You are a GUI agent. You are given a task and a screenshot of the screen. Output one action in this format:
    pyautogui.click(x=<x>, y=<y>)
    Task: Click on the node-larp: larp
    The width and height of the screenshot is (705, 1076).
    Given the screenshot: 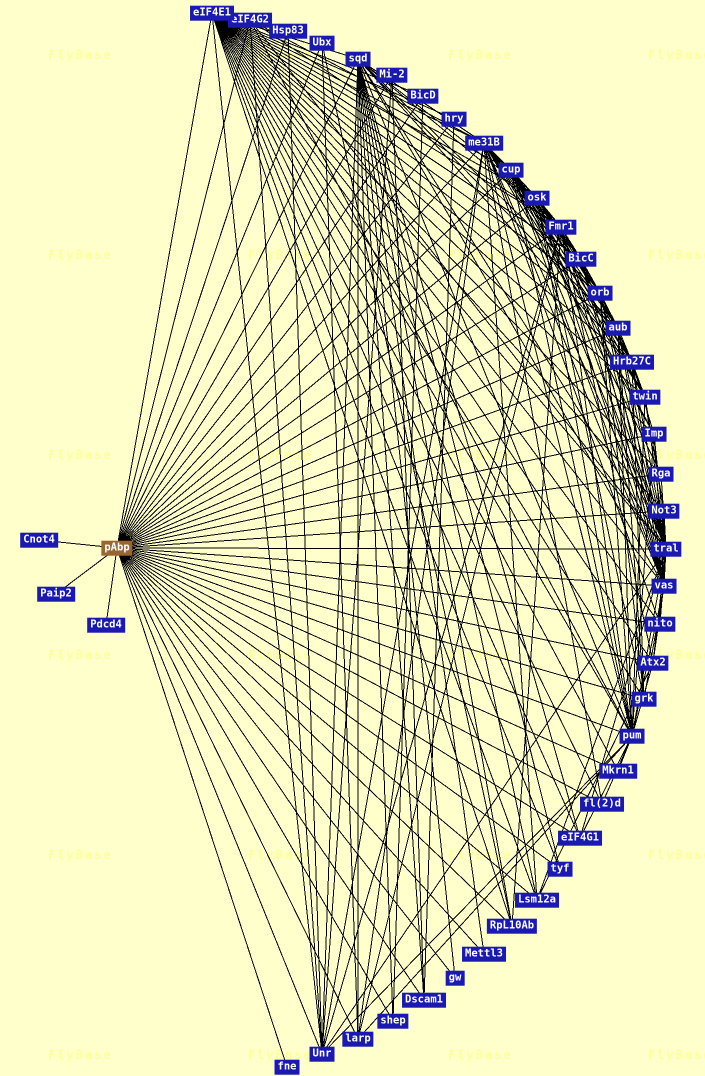 What is the action you would take?
    pyautogui.click(x=358, y=1039)
    